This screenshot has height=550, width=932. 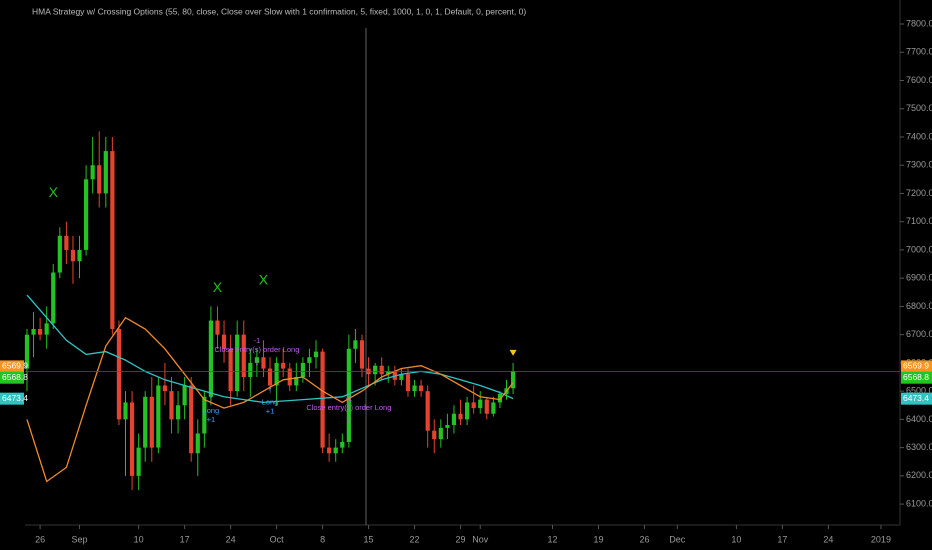 What do you see at coordinates (513, 352) in the screenshot?
I see `alert-triangle` at bounding box center [513, 352].